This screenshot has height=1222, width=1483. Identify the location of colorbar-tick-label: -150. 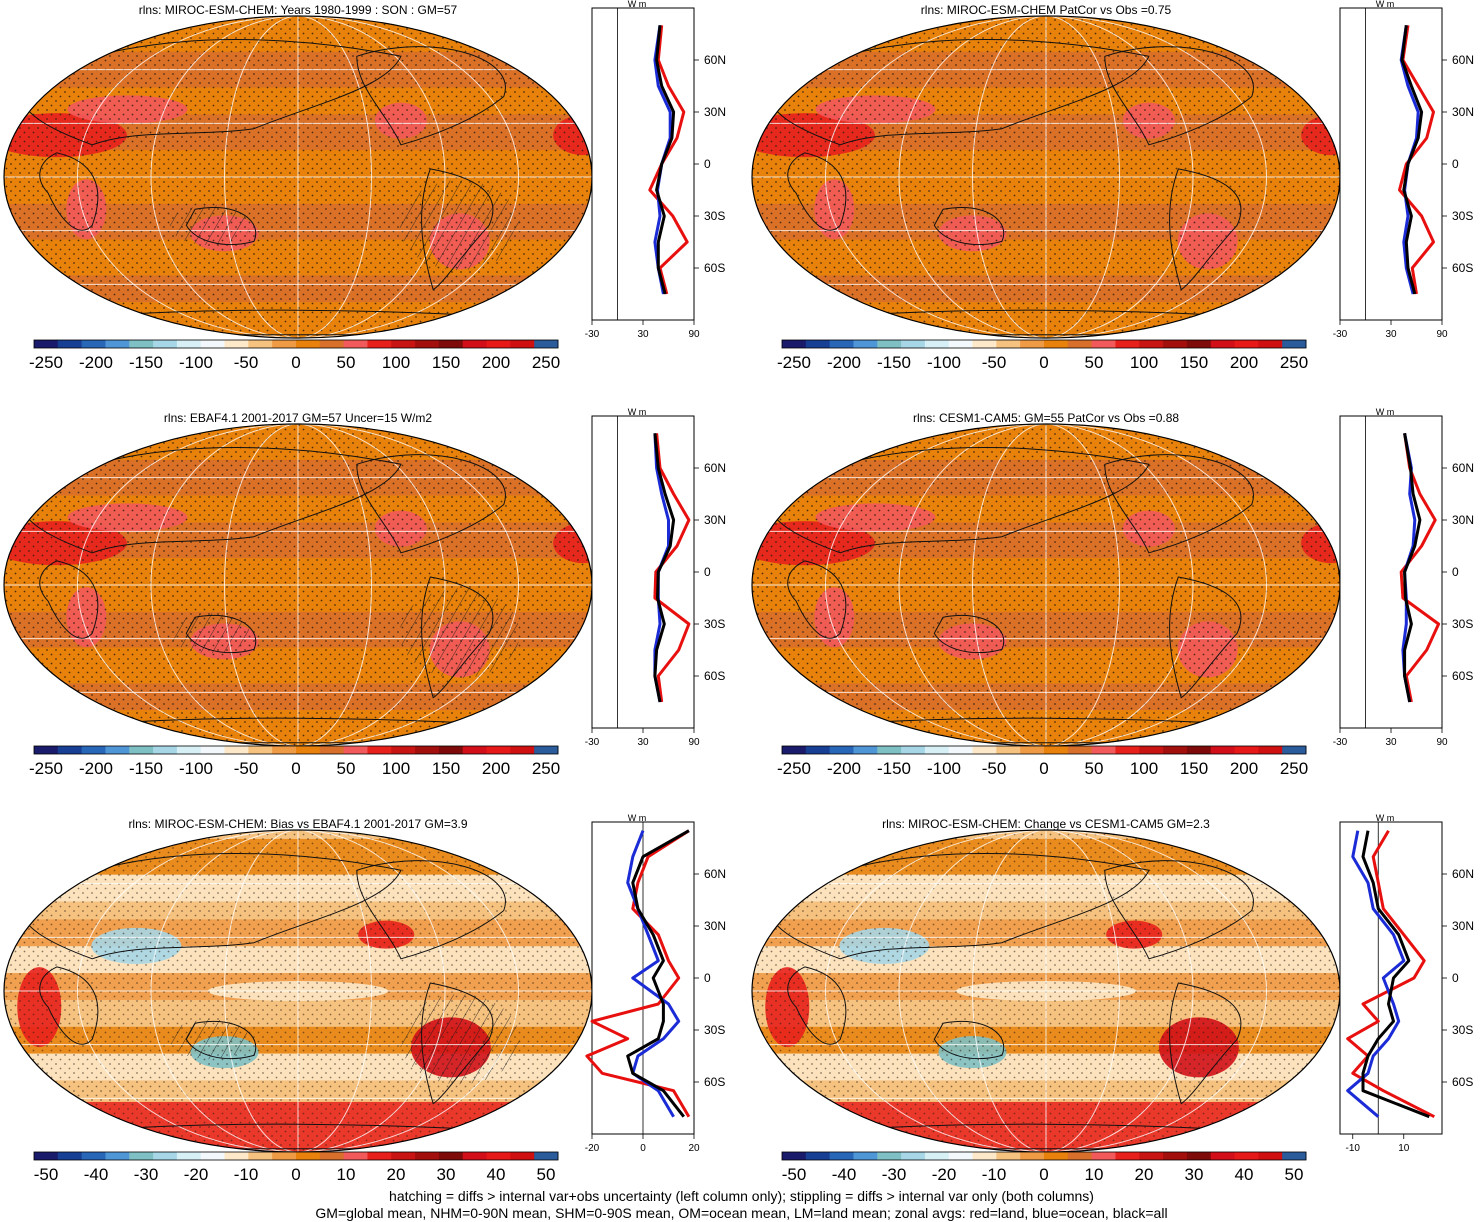
(146, 362).